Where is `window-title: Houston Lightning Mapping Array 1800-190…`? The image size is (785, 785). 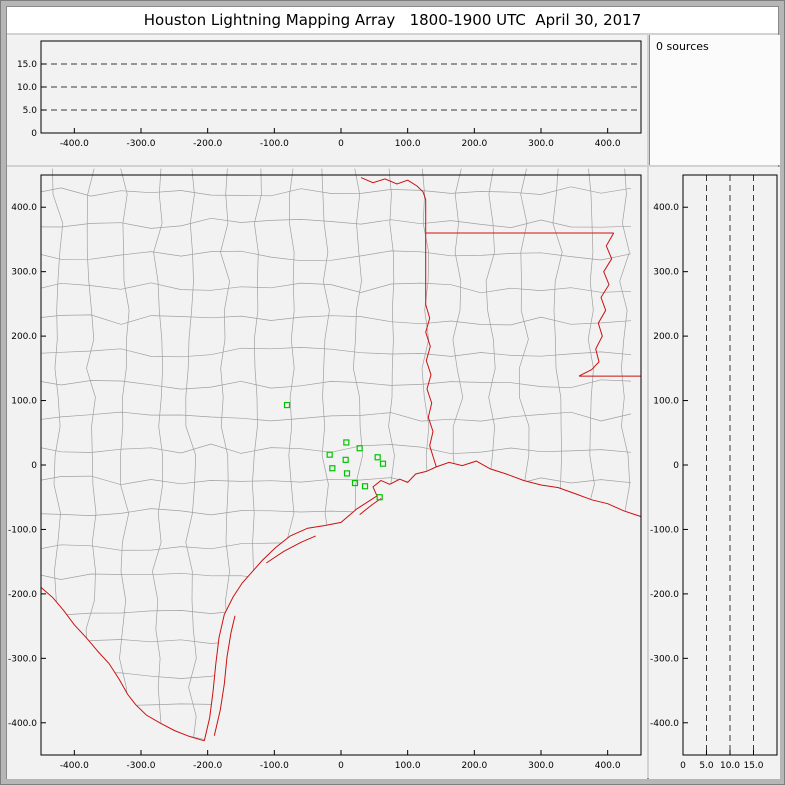
window-title: Houston Lightning Mapping Array 1800-190… is located at coordinates (392, 20).